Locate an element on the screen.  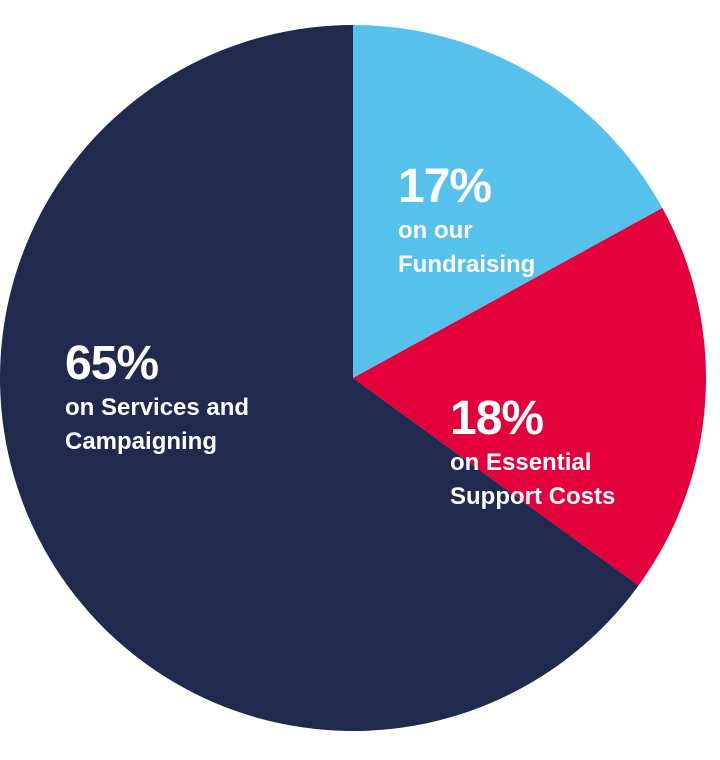
category-label: on Services and Campaigning is located at coordinates (157, 424).